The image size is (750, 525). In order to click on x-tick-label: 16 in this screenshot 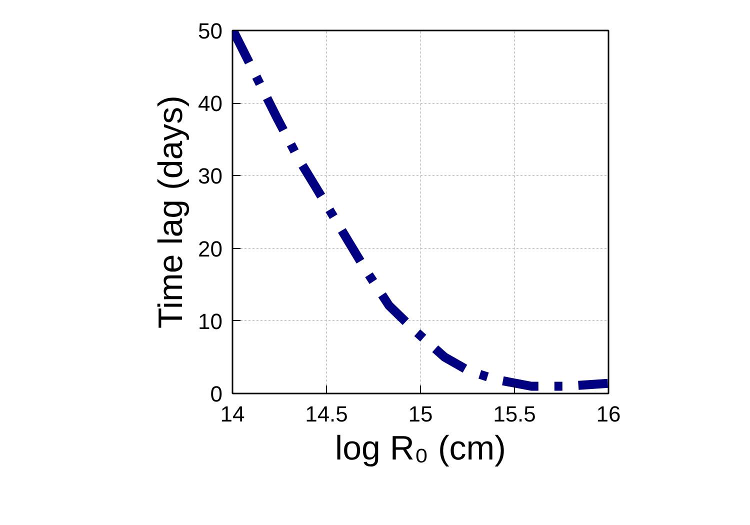, I will do `click(608, 414)`.